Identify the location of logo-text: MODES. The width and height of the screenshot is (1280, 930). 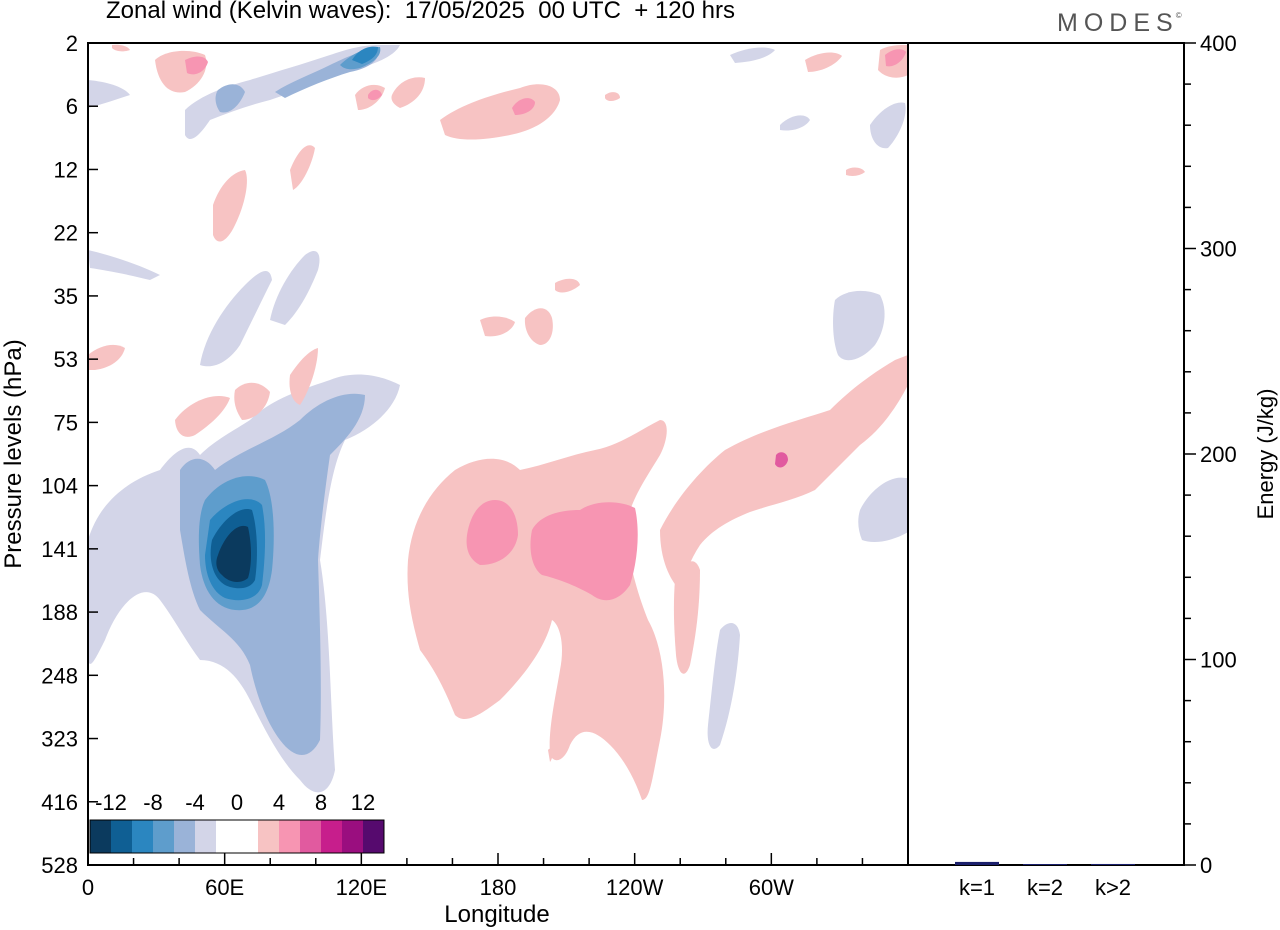
(1118, 23).